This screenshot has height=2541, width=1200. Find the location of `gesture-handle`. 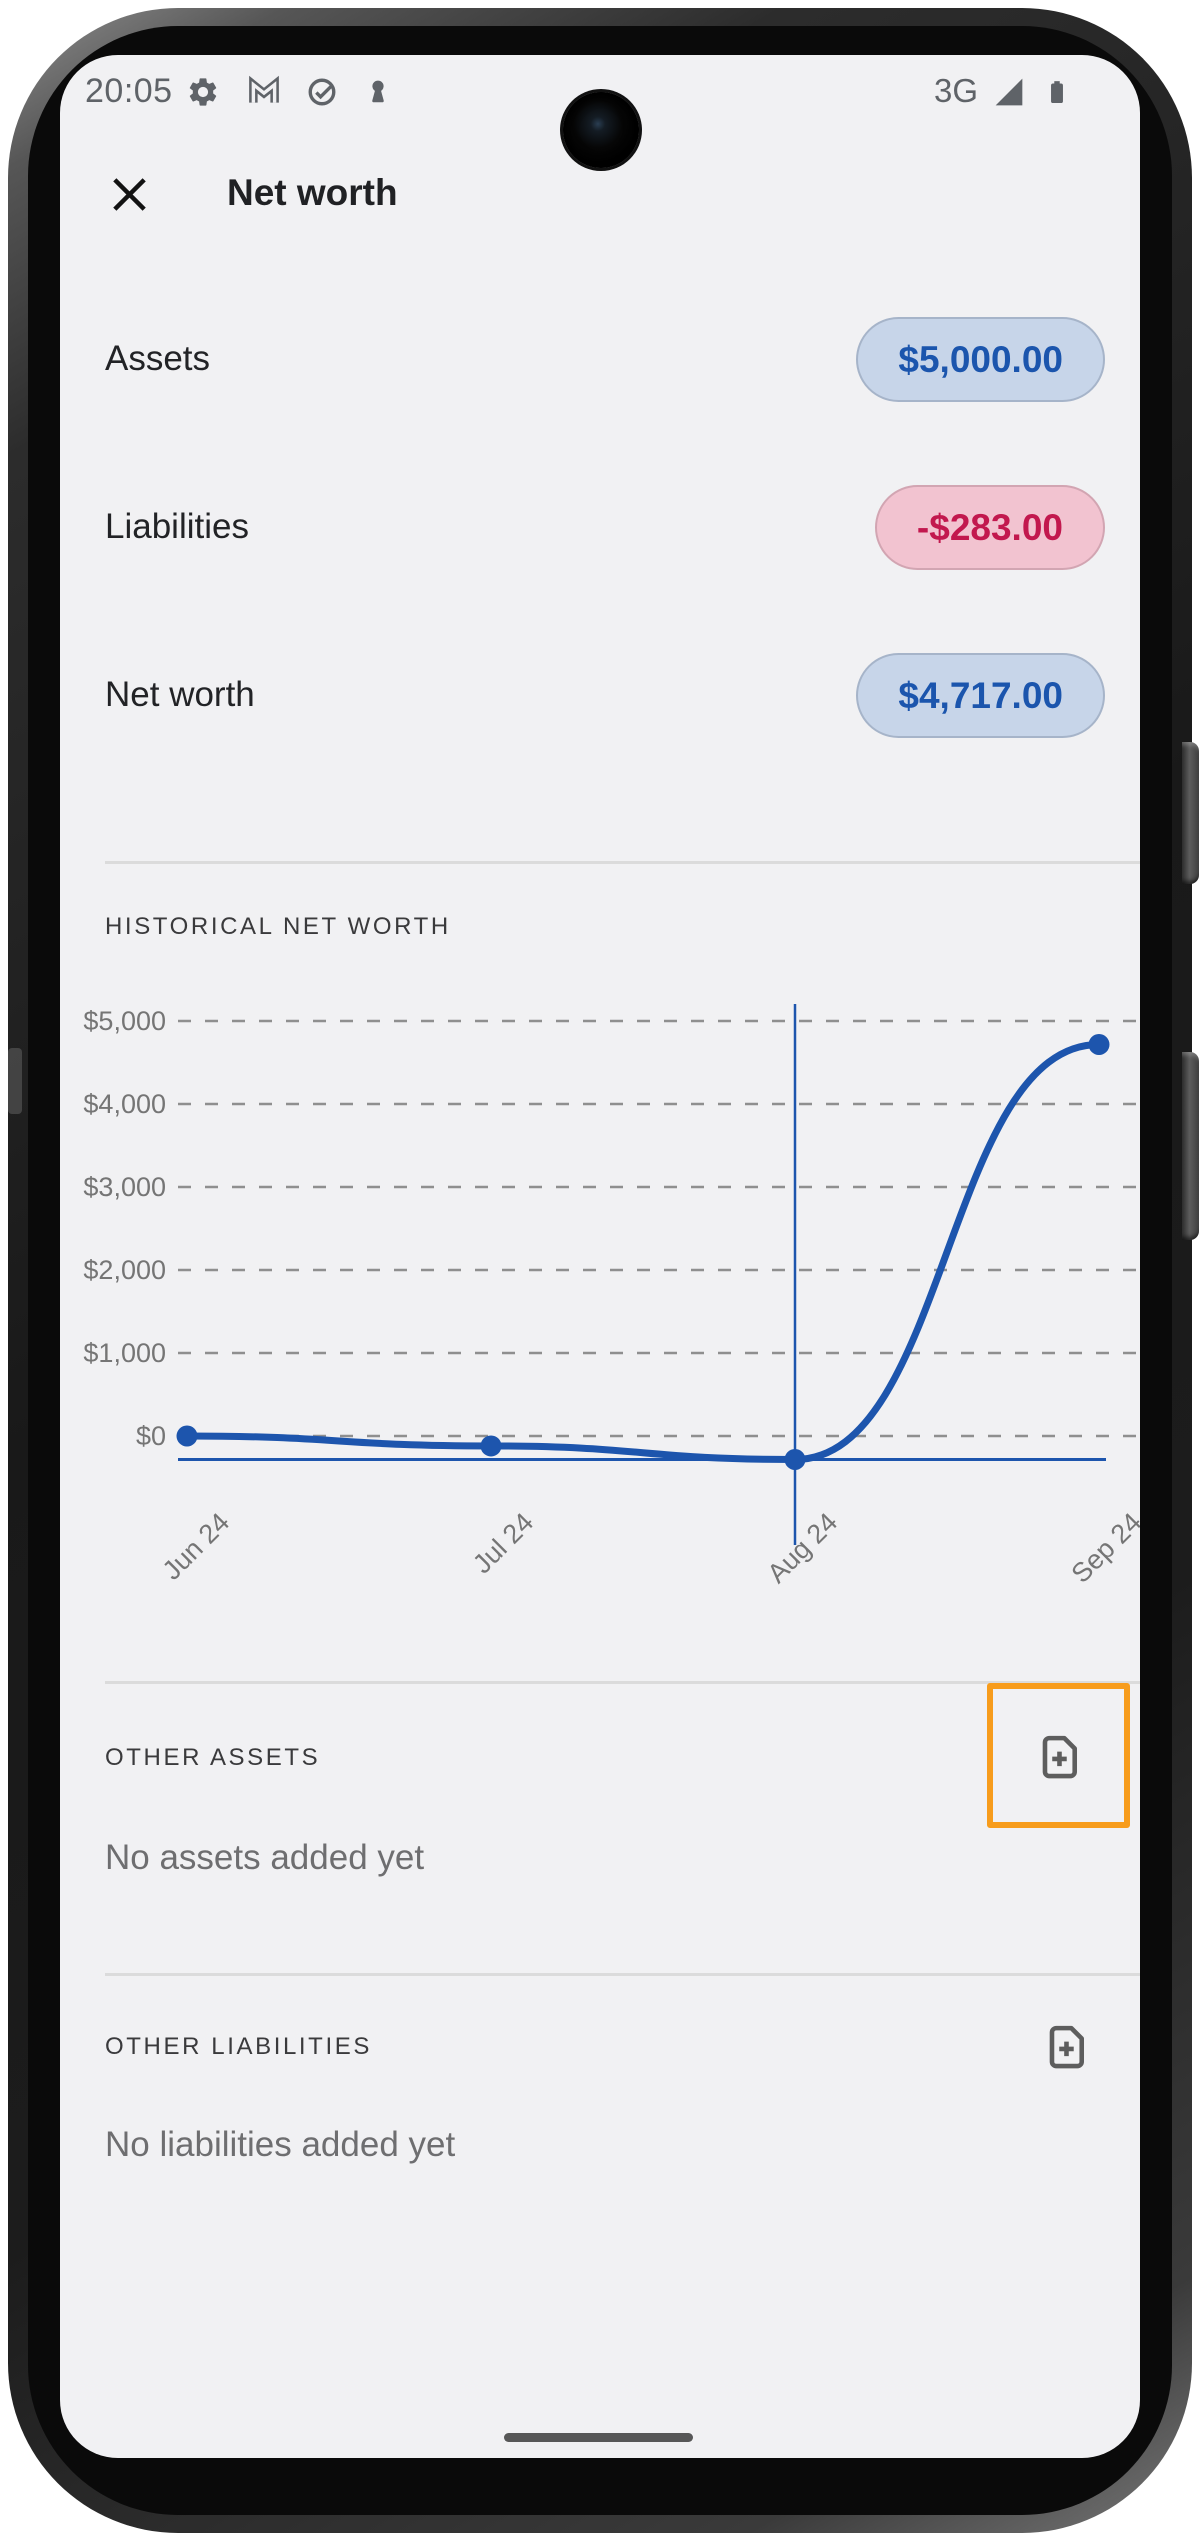

gesture-handle is located at coordinates (598, 2437).